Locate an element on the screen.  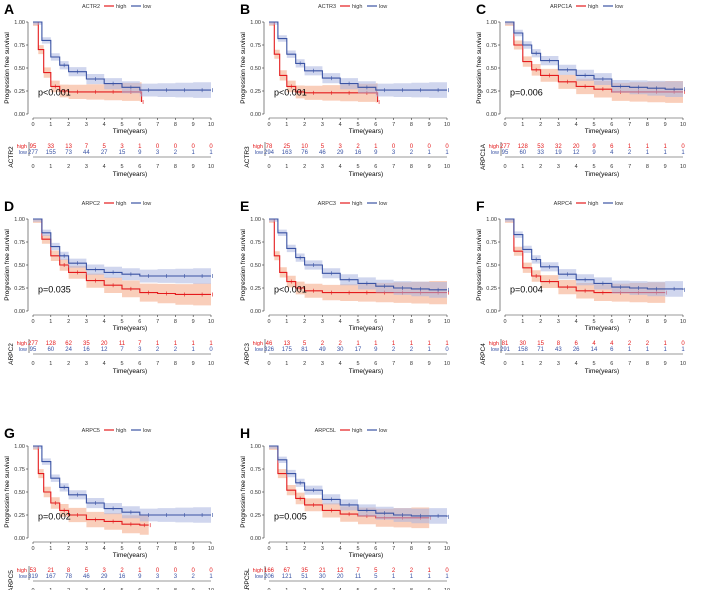
risk-high-count: 35 is located at coordinates (86, 344).